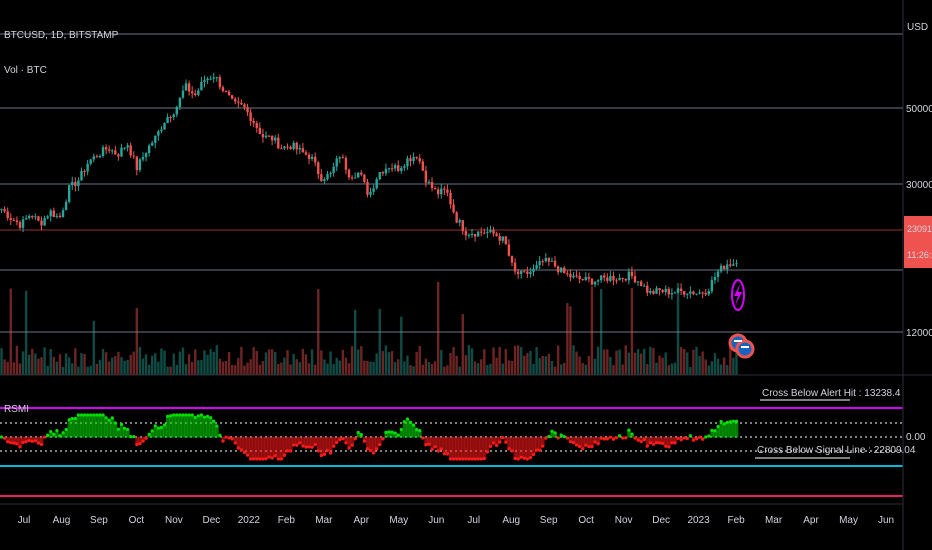  I want to click on symbol-label: BTCUSD, 1D, BITSTAMP, so click(61, 35).